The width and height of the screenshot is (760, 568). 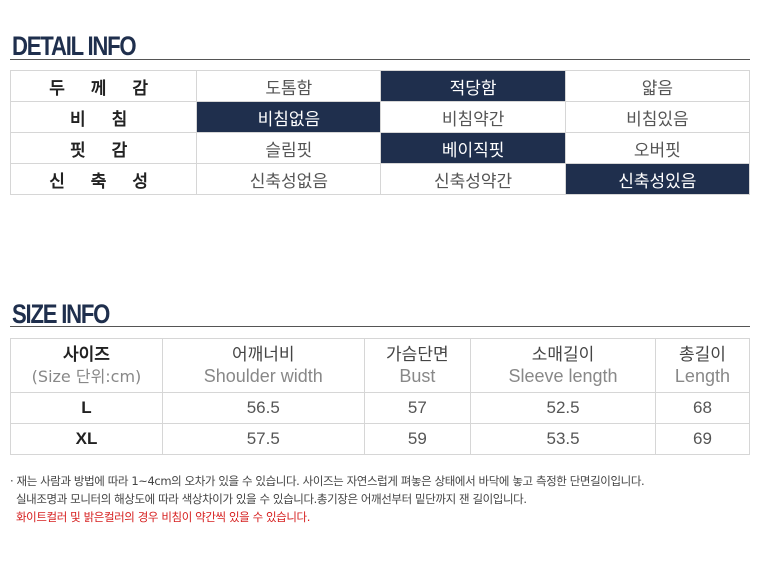 I want to click on detail-option: 얇음, so click(x=657, y=86).